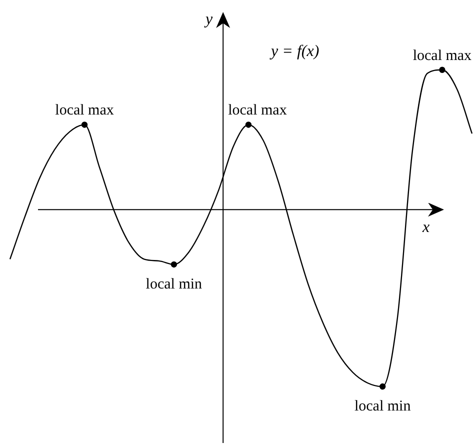 The image size is (475, 445). What do you see at coordinates (294, 51) in the screenshot?
I see `chart-title: y = f(x)` at bounding box center [294, 51].